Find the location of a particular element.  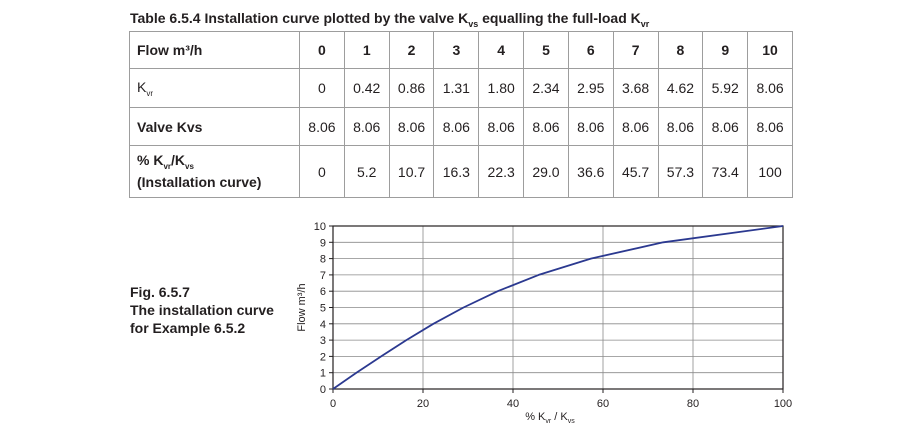

x-tick-label-40: 40 is located at coordinates (513, 404).